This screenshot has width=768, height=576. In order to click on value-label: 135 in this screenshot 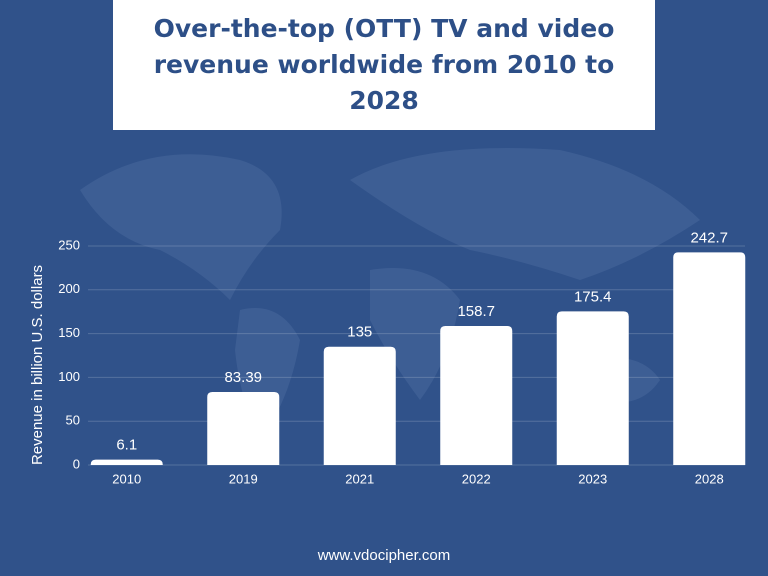, I will do `click(359, 332)`.